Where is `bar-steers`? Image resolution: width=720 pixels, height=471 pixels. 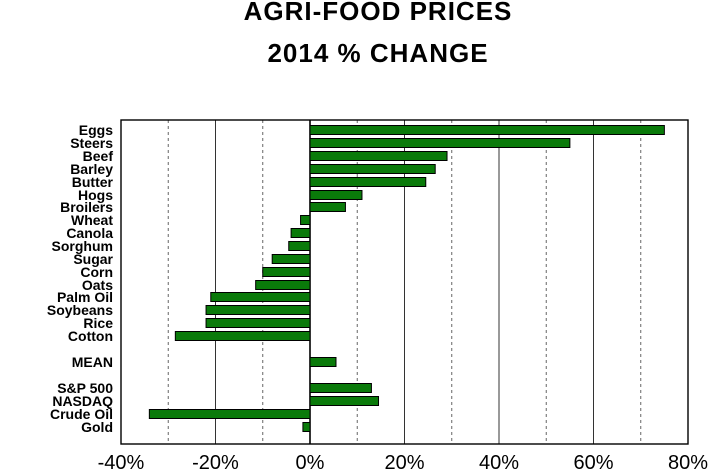
bar-steers is located at coordinates (440, 143).